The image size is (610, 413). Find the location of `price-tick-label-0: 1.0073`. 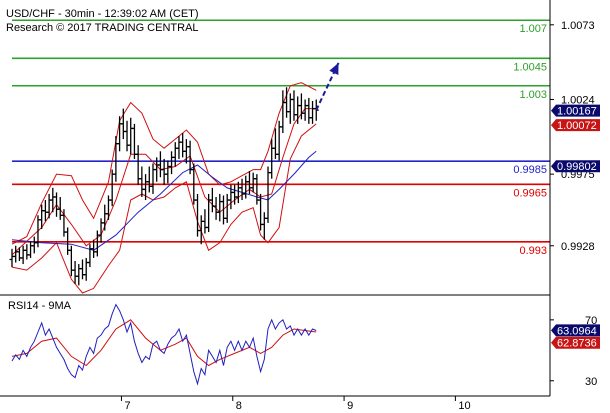

price-tick-label-0: 1.0073 is located at coordinates (578, 26).